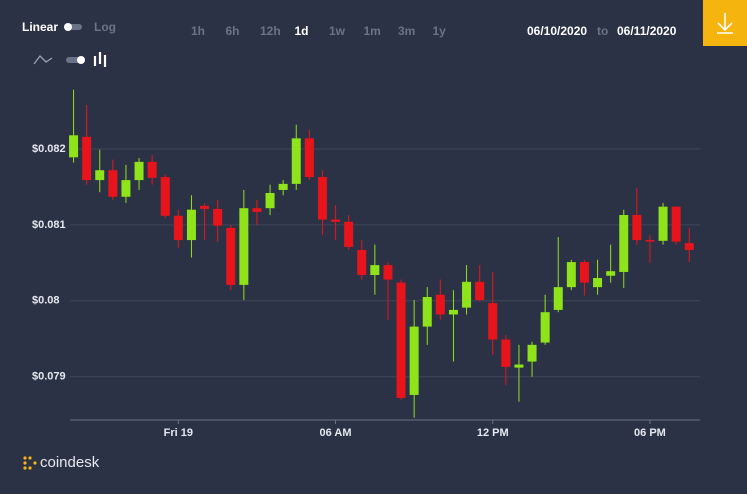  Describe the element at coordinates (178, 433) in the screenshot. I see `x-tick-label: Fri 19` at that location.